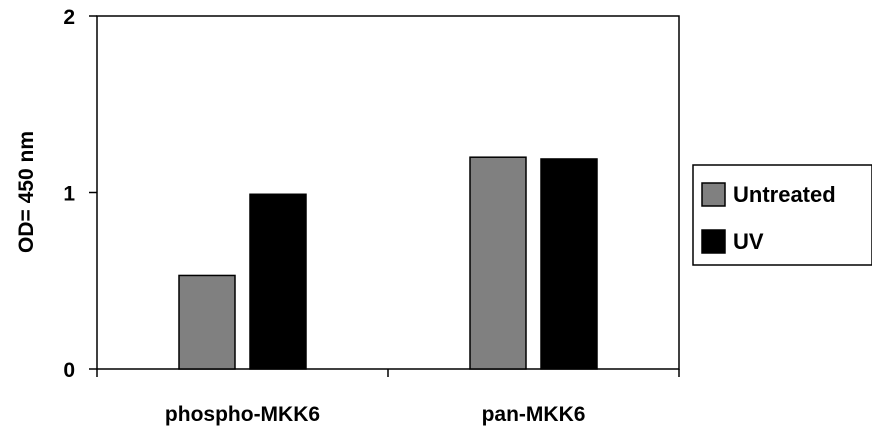  What do you see at coordinates (713, 194) in the screenshot?
I see `legend-swatch-untreated` at bounding box center [713, 194].